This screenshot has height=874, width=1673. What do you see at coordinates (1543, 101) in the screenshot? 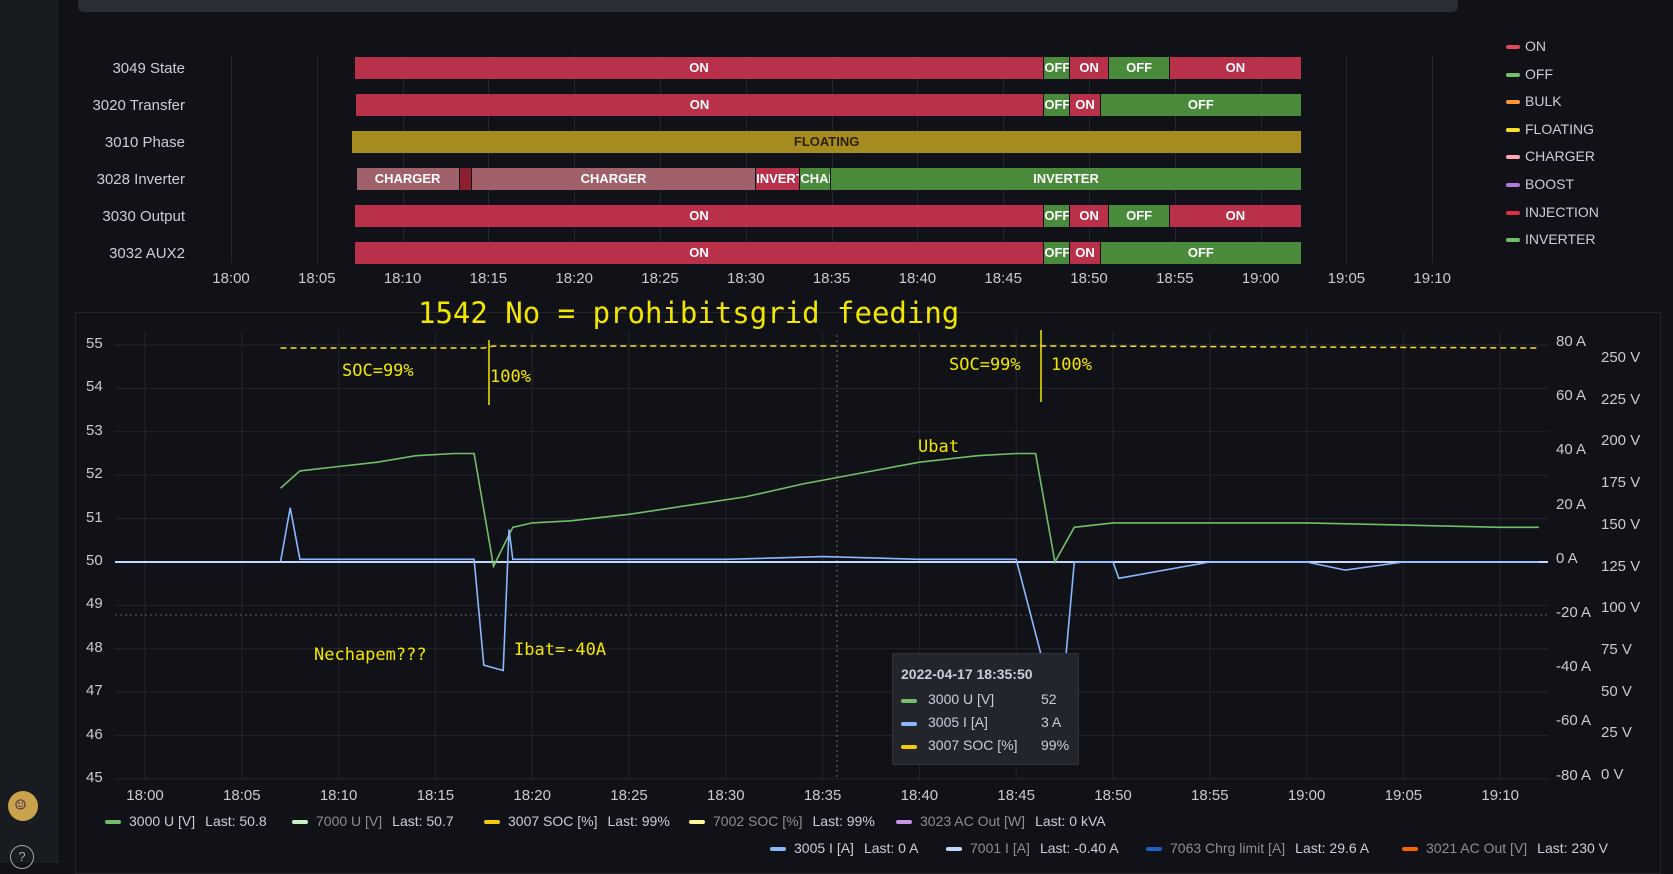
I see `legend-label: BULK` at bounding box center [1543, 101].